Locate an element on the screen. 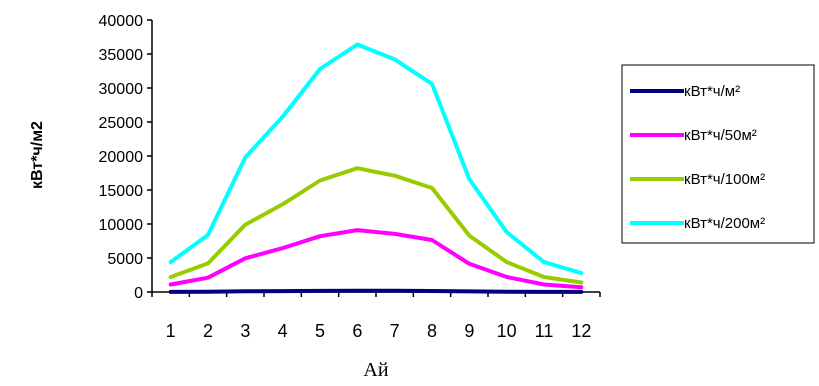 This screenshot has width=819, height=386. y-tick-label: 35000 is located at coordinates (121, 55).